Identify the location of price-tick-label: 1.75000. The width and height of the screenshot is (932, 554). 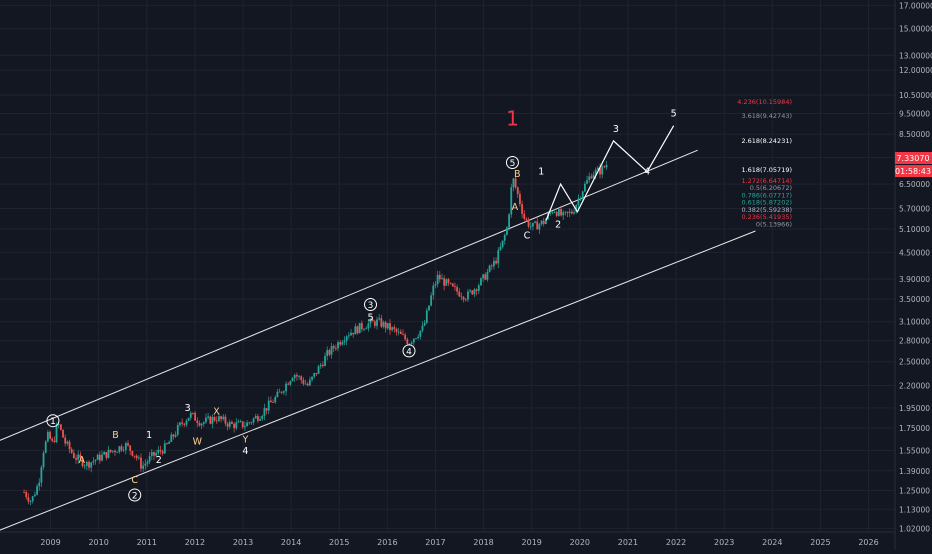
(914, 428).